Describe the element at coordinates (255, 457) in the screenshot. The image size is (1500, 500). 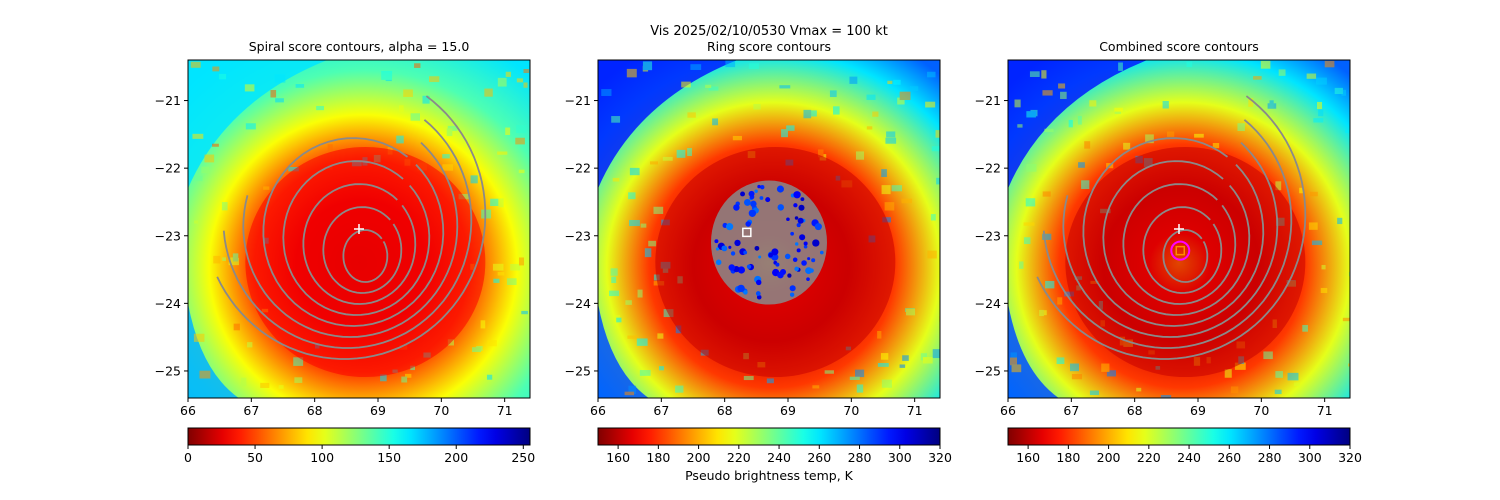
I see `colorbar-tick-label: 50` at that location.